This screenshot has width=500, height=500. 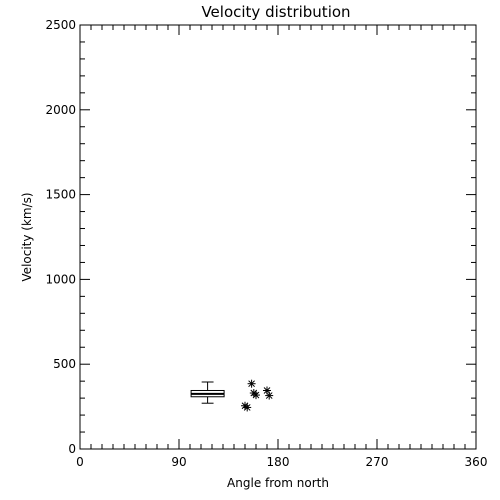 What do you see at coordinates (275, 12) in the screenshot?
I see `chart-title: Velocity distribution` at bounding box center [275, 12].